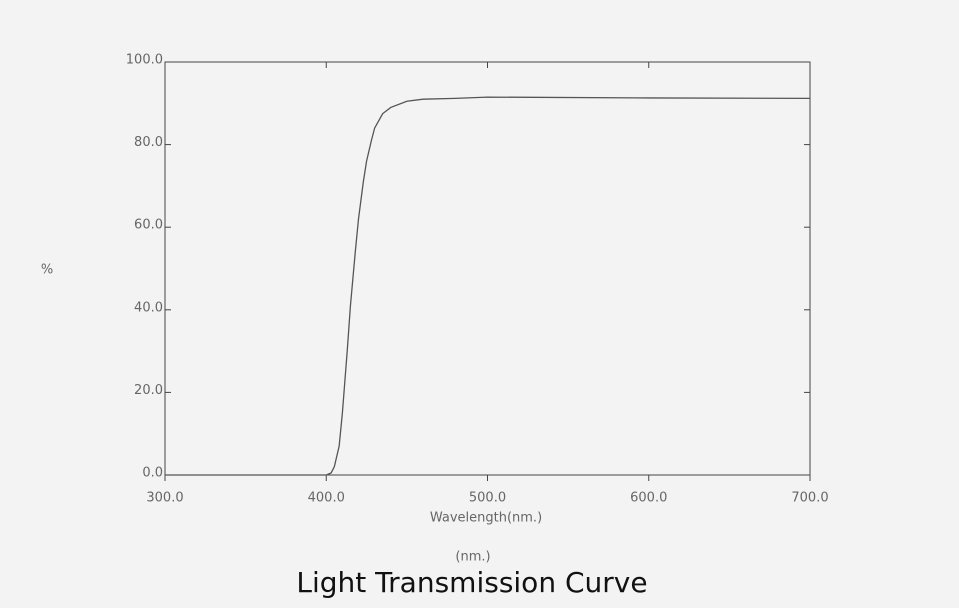 Image resolution: width=959 pixels, height=608 pixels. Describe the element at coordinates (164, 498) in the screenshot. I see `x-tick-label: 300.0` at that location.